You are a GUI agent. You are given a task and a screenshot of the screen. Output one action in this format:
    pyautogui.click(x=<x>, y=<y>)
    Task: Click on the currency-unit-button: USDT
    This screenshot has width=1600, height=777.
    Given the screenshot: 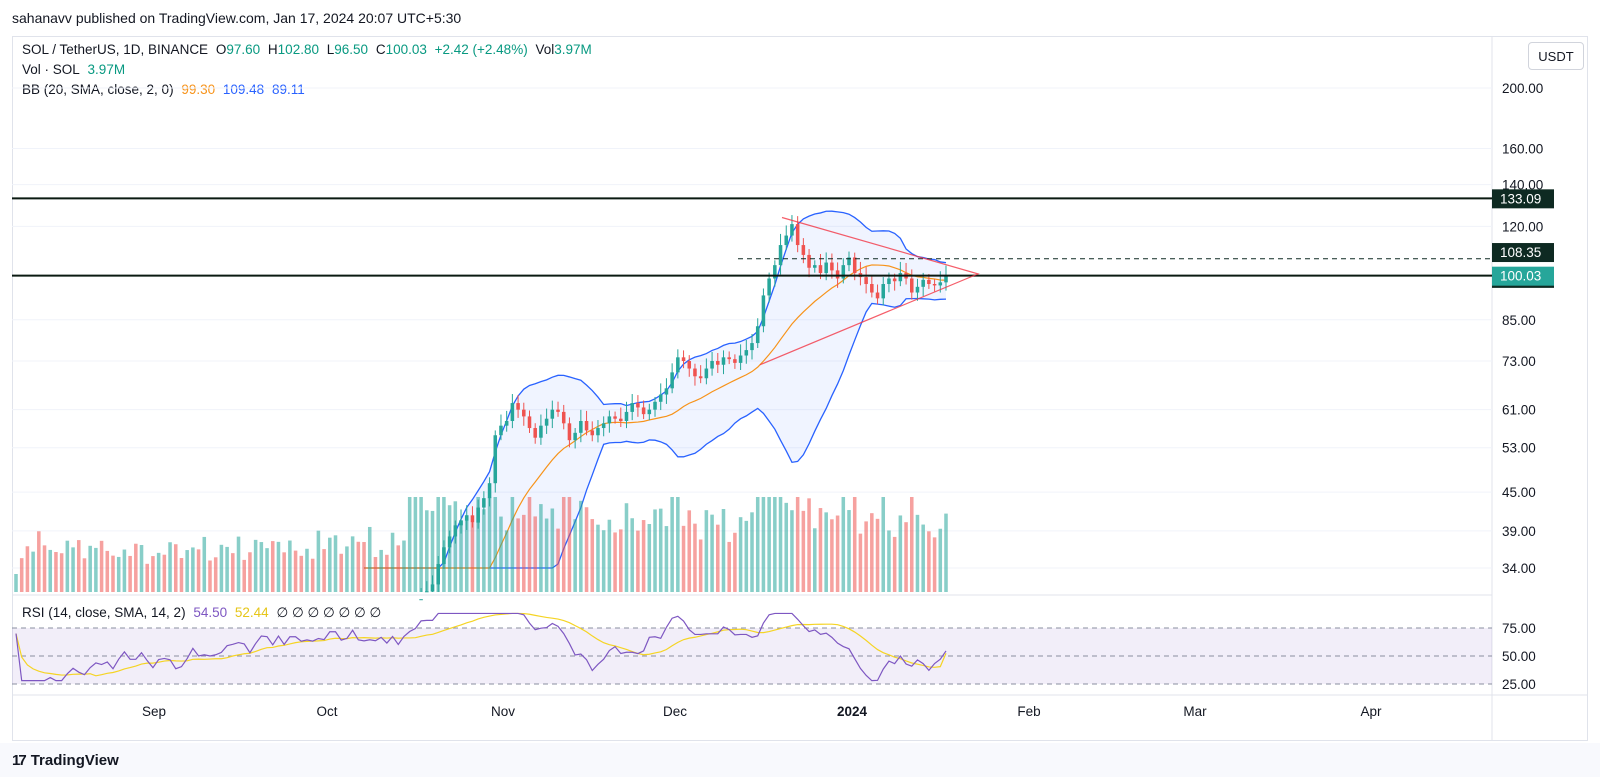 What is the action you would take?
    pyautogui.click(x=1556, y=56)
    